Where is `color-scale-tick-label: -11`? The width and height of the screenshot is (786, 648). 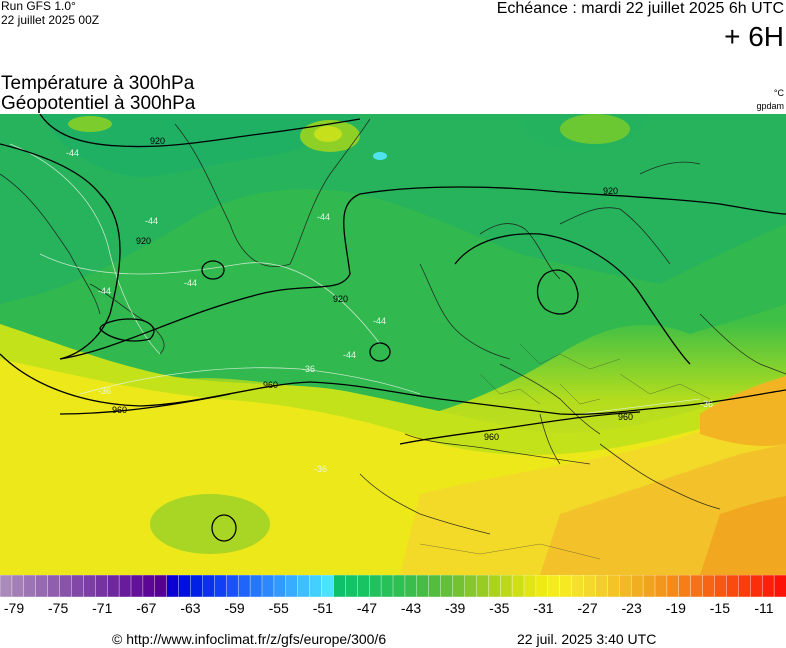
color-scale-tick-label: -11 is located at coordinates (764, 608).